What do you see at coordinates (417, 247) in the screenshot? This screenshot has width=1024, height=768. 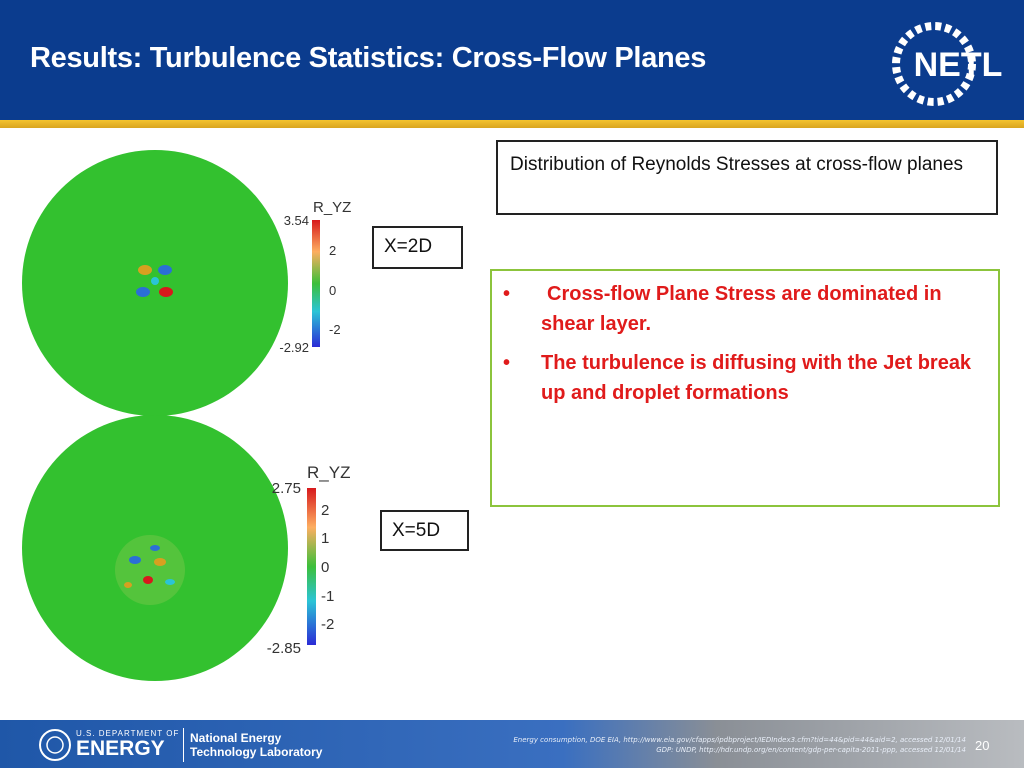 I see `plane-label: X=2D` at bounding box center [417, 247].